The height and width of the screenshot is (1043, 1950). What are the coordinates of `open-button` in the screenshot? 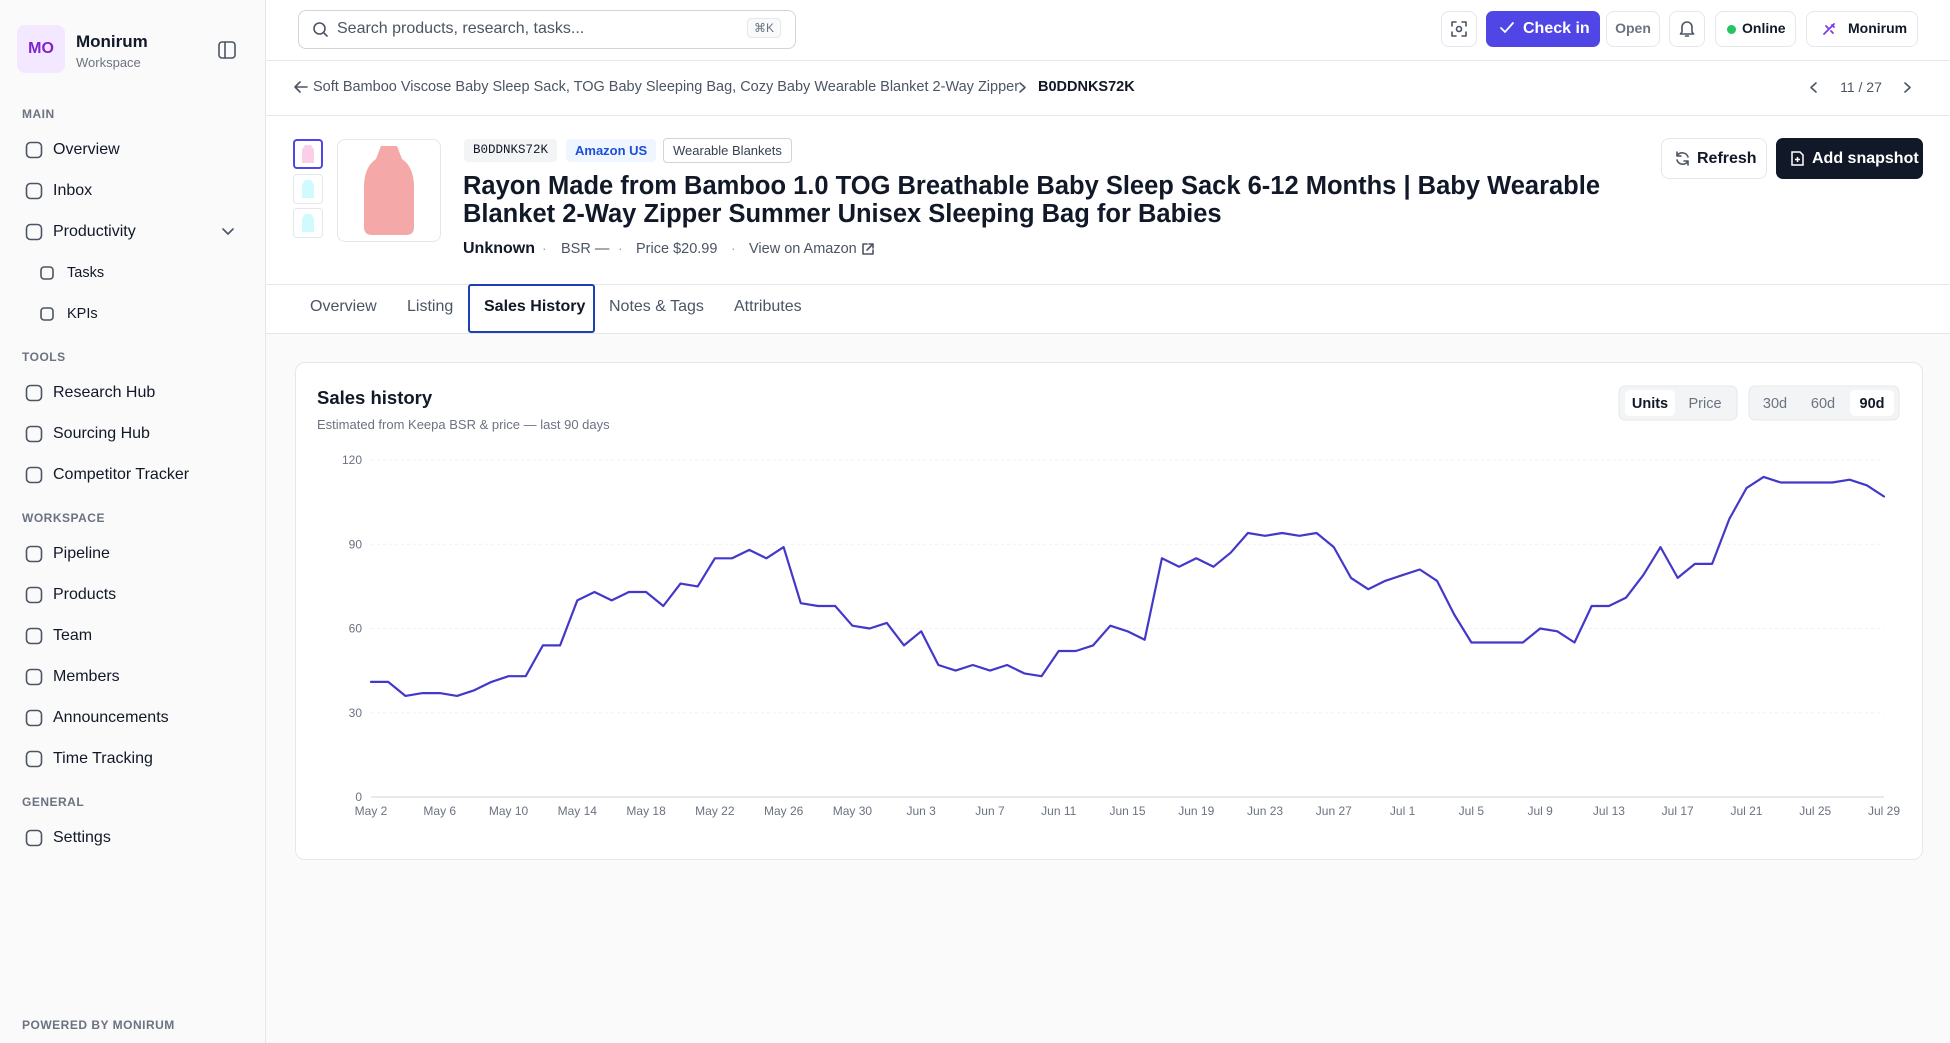 It's located at (1633, 29).